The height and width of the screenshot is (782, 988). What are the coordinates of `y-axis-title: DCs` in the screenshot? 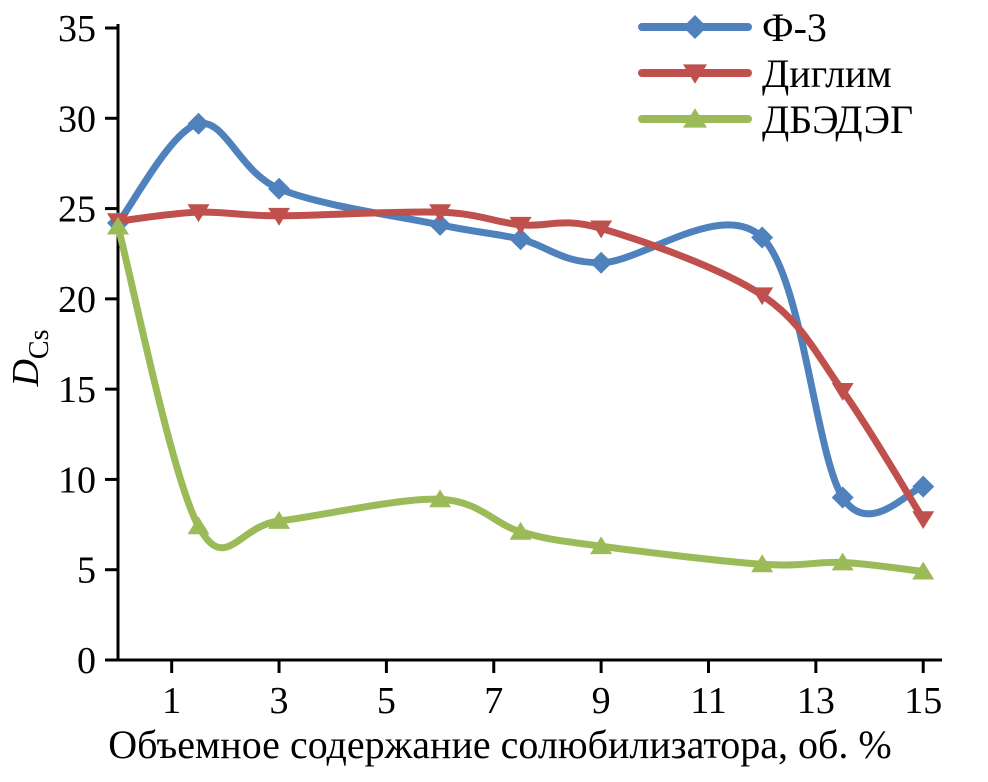 It's located at (30, 358).